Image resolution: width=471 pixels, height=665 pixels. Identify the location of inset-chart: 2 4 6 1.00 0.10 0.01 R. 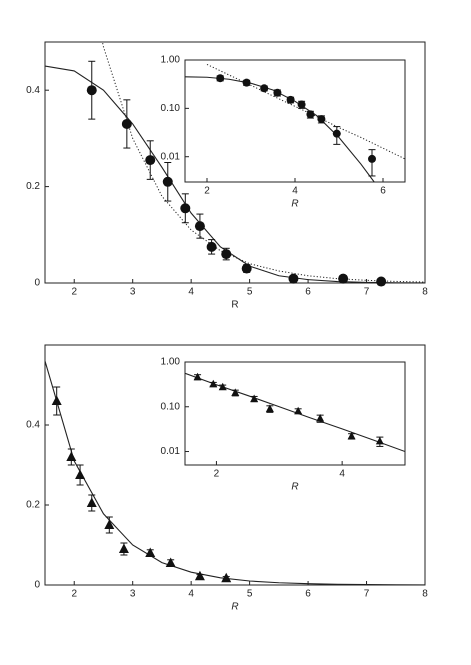
(283, 132).